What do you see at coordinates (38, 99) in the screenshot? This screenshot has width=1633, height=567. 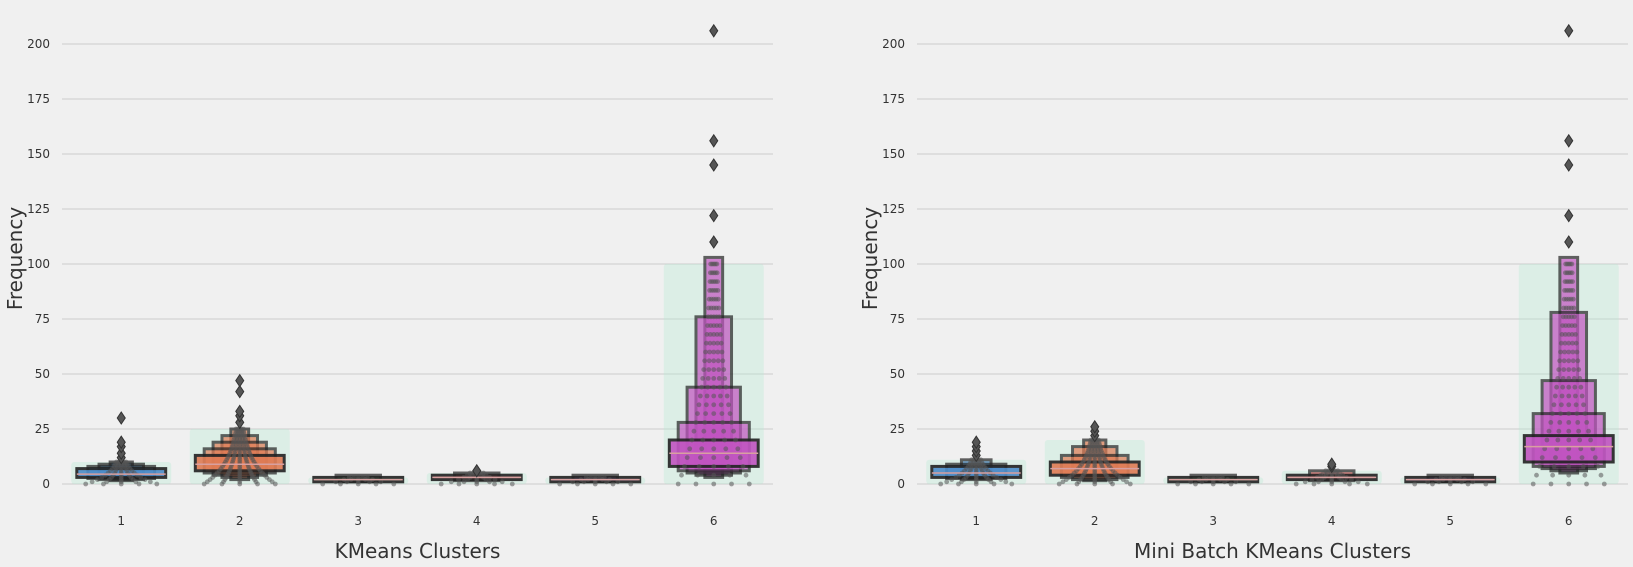 I see `y-tick-label: 175` at bounding box center [38, 99].